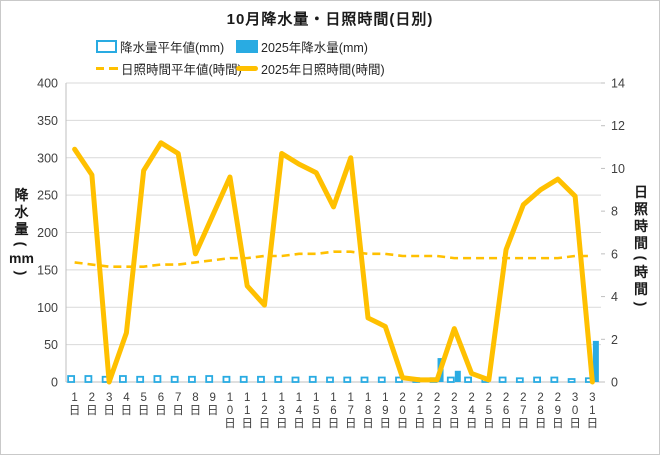  Describe the element at coordinates (107, 68) in the screenshot. I see `dashed-line-swatch-icon` at that location.